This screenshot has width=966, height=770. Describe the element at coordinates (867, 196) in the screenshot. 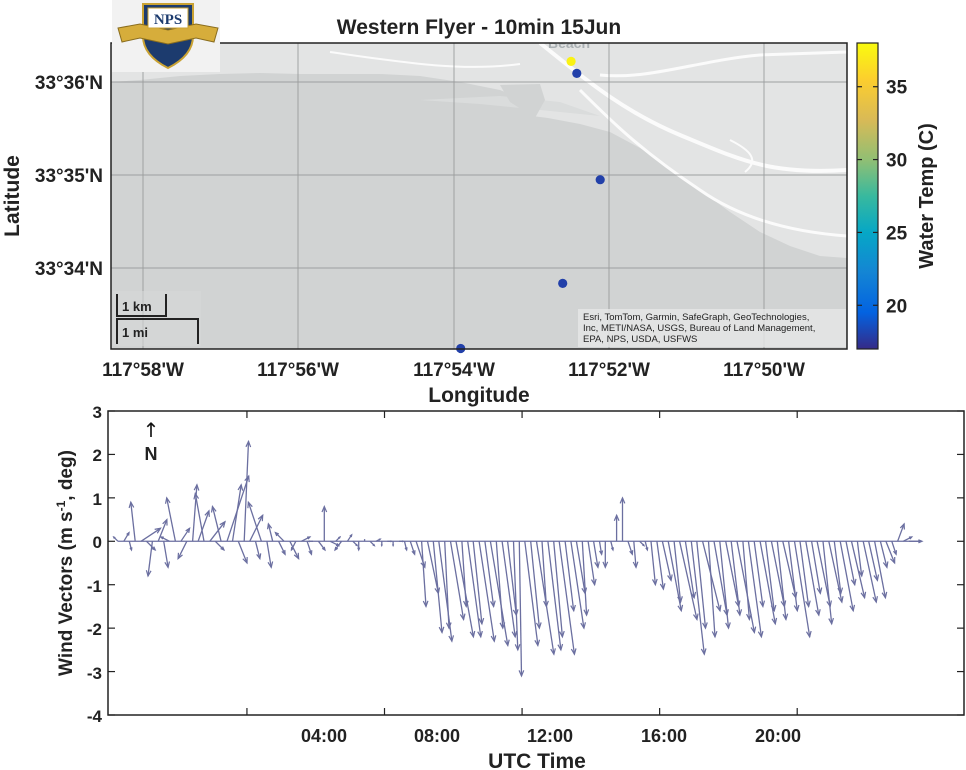

I see `colorbar-gradient` at that location.